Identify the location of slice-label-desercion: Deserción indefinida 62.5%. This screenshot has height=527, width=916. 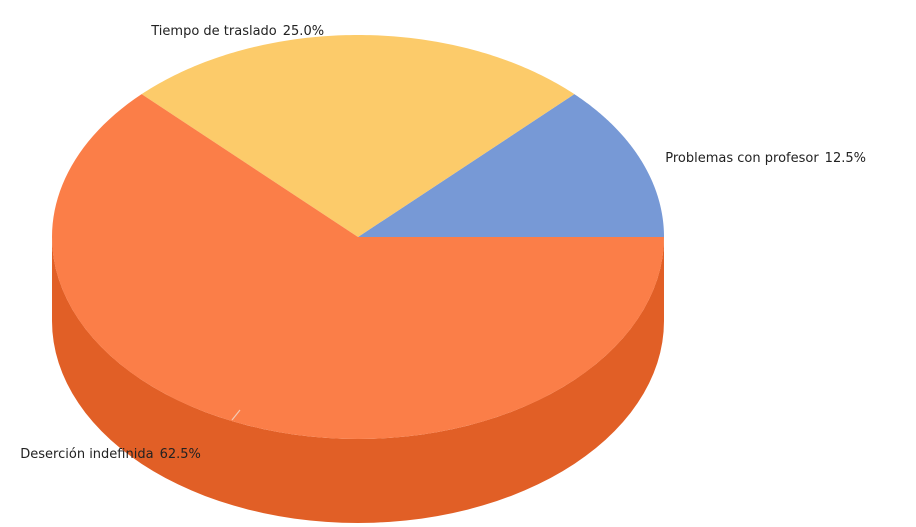
(106, 447).